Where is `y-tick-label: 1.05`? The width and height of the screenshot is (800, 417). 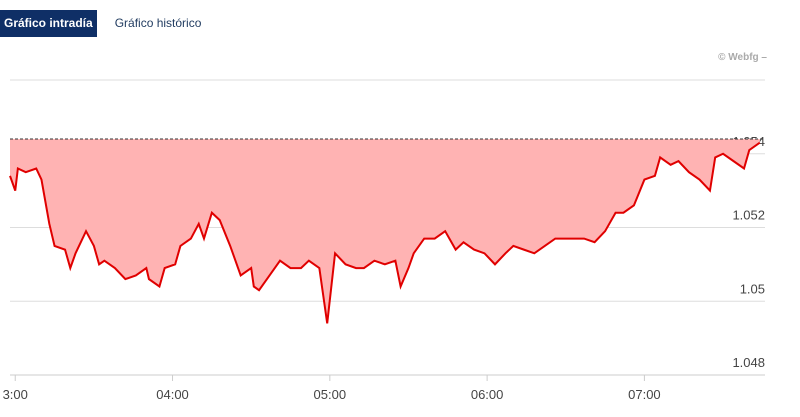 y-tick-label: 1.05 is located at coordinates (752, 288).